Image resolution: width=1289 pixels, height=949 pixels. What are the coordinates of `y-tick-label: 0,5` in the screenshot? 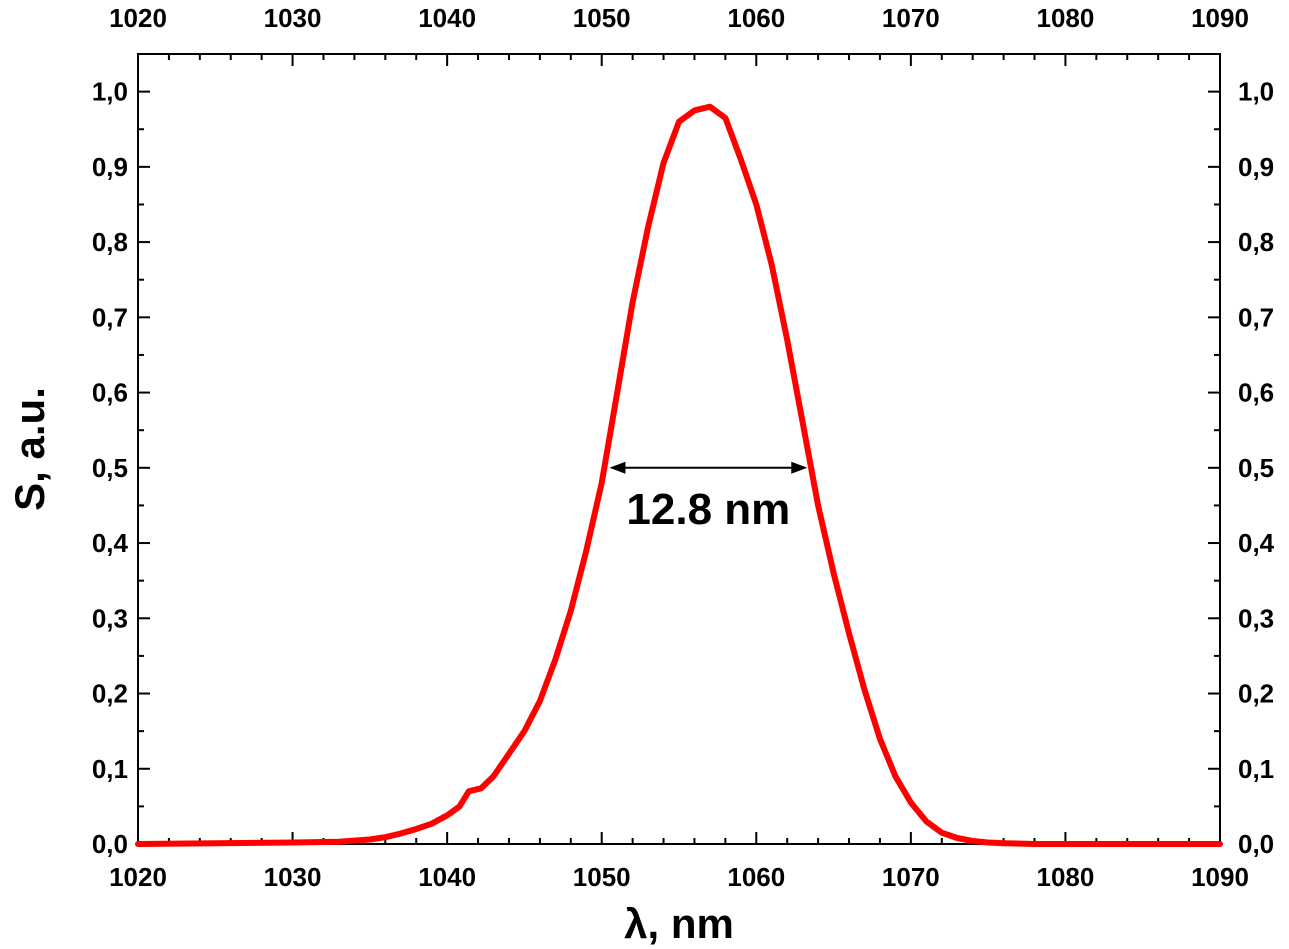 It's located at (110, 468).